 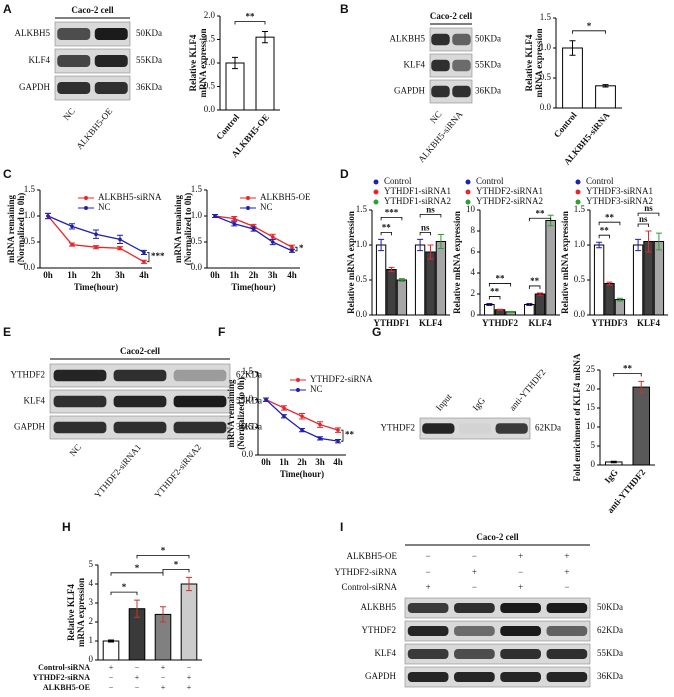 What do you see at coordinates (392, 323) in the screenshot?
I see `x-tick-label: YTHDF1` at bounding box center [392, 323].